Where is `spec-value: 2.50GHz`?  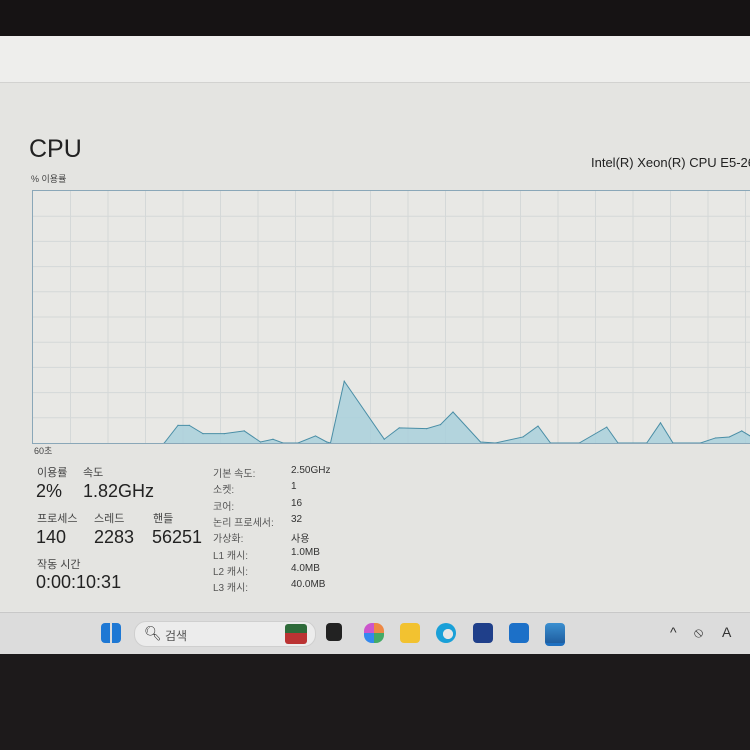
spec-value: 2.50GHz is located at coordinates (311, 470).